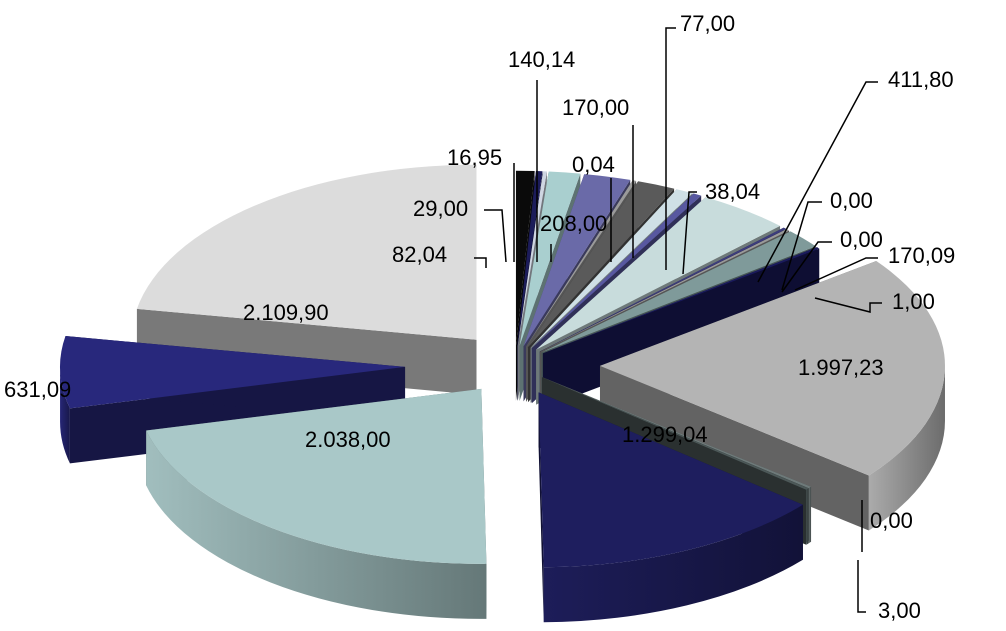 The width and height of the screenshot is (1006, 631). Describe the element at coordinates (921, 79) in the screenshot. I see `data-label: 411,80` at that location.